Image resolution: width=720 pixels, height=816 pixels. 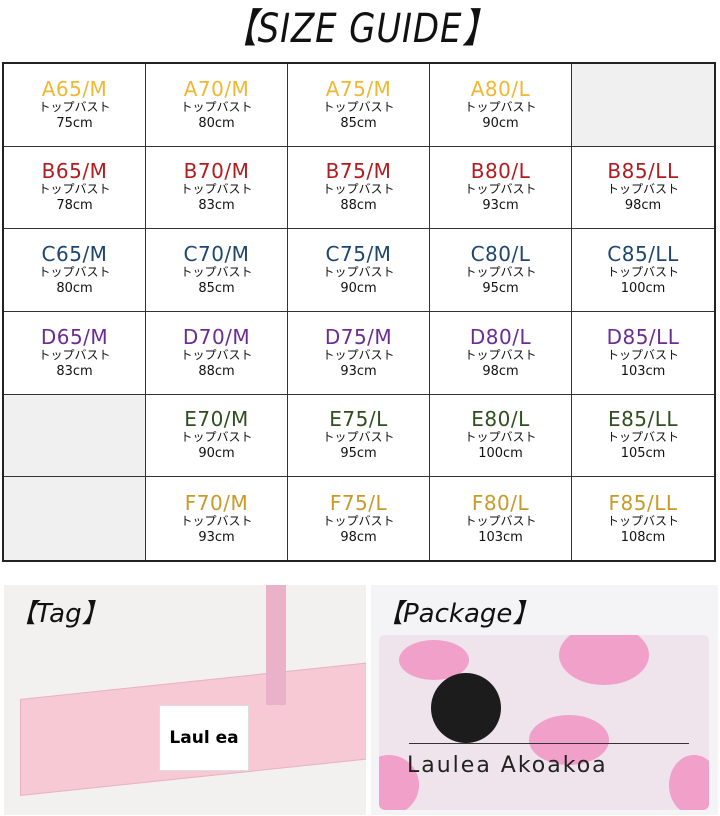 I want to click on top-bust-value: 75cm, so click(x=74, y=123).